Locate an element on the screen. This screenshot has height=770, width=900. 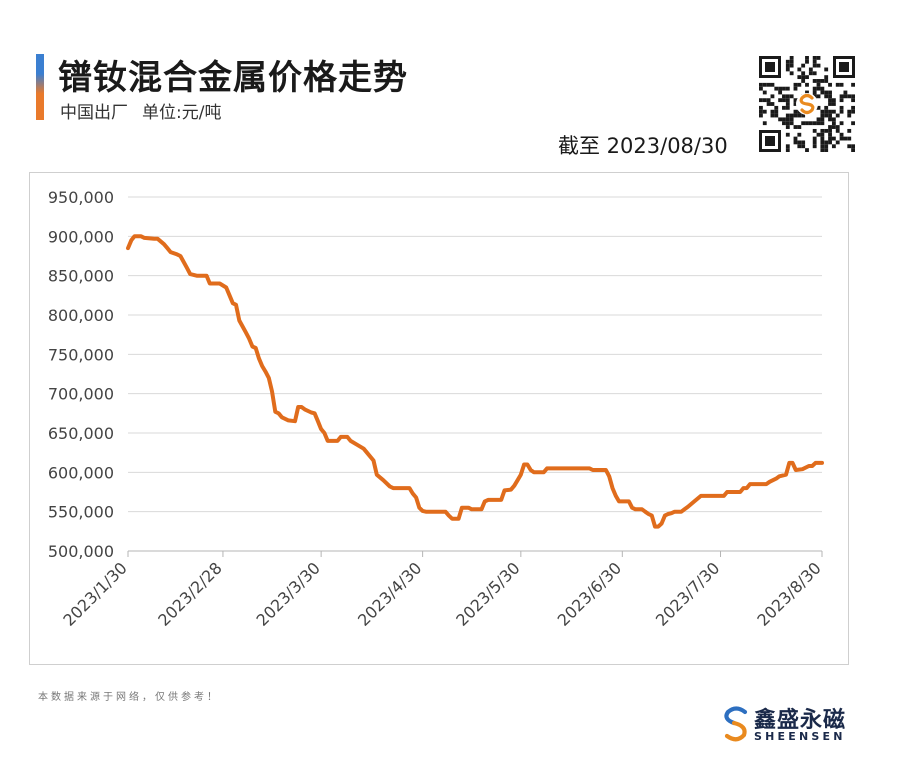
x-tick-label: 2023/2/28 is located at coordinates (189, 593).